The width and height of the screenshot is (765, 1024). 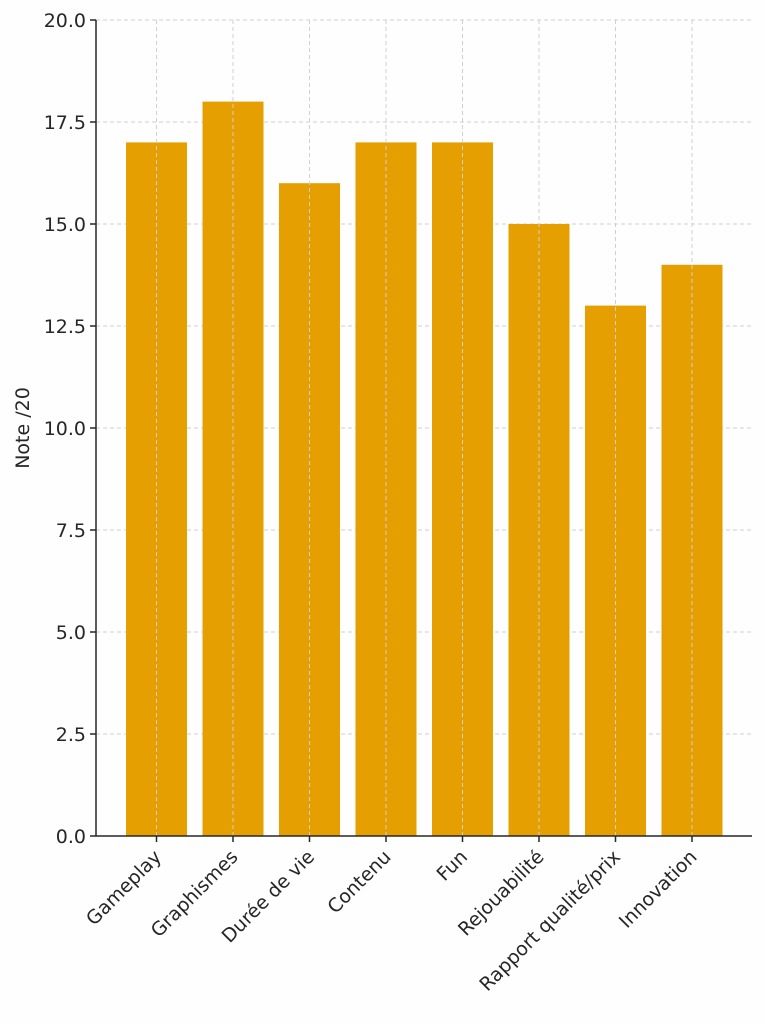 What do you see at coordinates (71, 735) in the screenshot?
I see `y-tick-label: 2.5` at bounding box center [71, 735].